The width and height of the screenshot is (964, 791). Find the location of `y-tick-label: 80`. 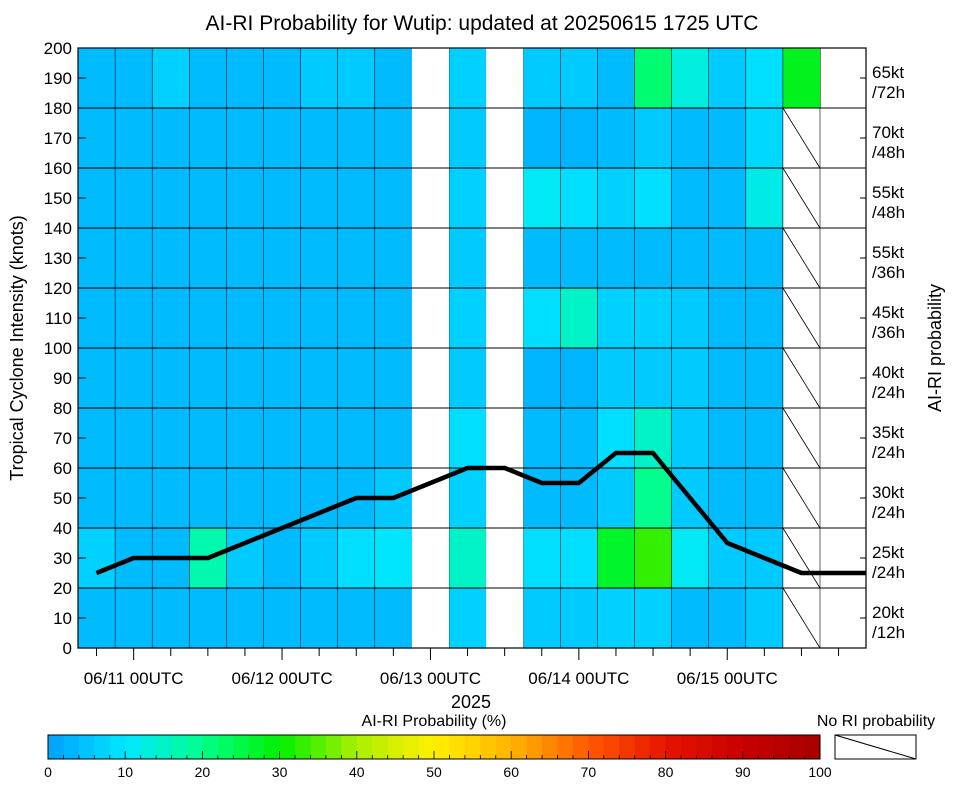

y-tick-label: 80 is located at coordinates (62, 408).